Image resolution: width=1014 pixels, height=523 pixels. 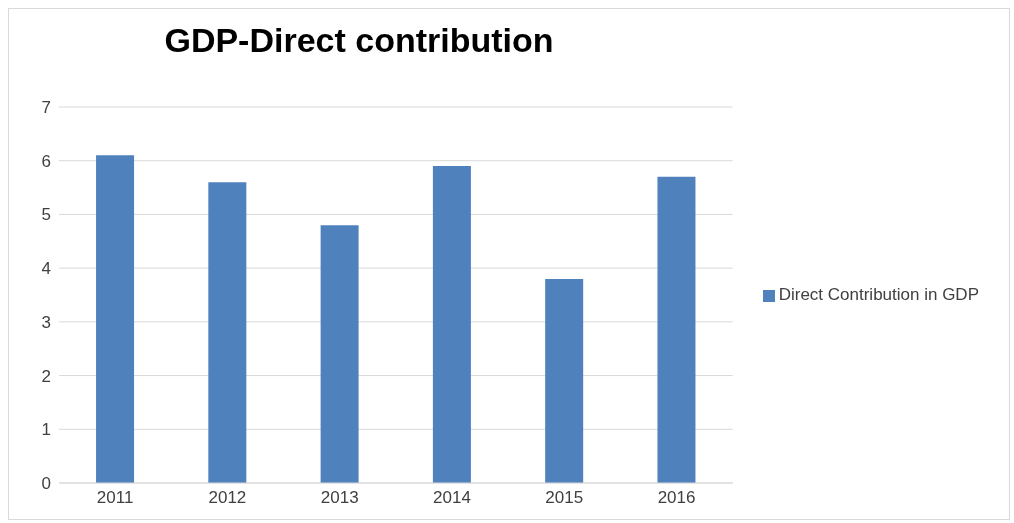 What do you see at coordinates (878, 294) in the screenshot?
I see `legend-label: Direct Contribution in GDP` at bounding box center [878, 294].